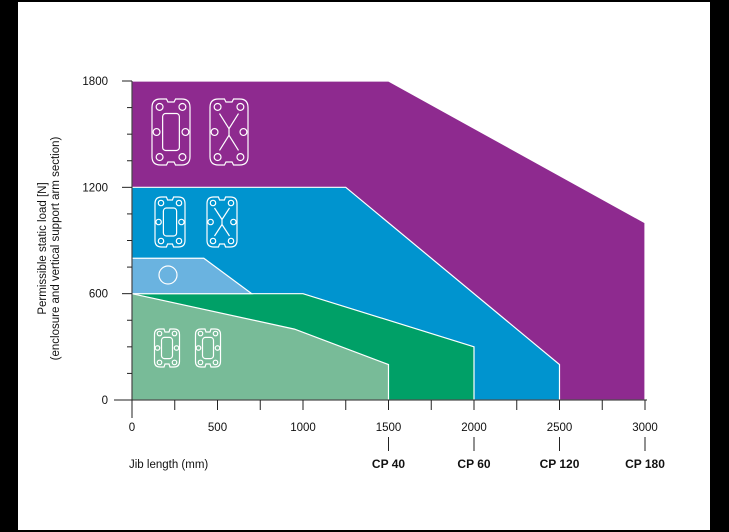 This screenshot has width=729, height=532. I want to click on y-tick-label: 600, so click(98, 295).